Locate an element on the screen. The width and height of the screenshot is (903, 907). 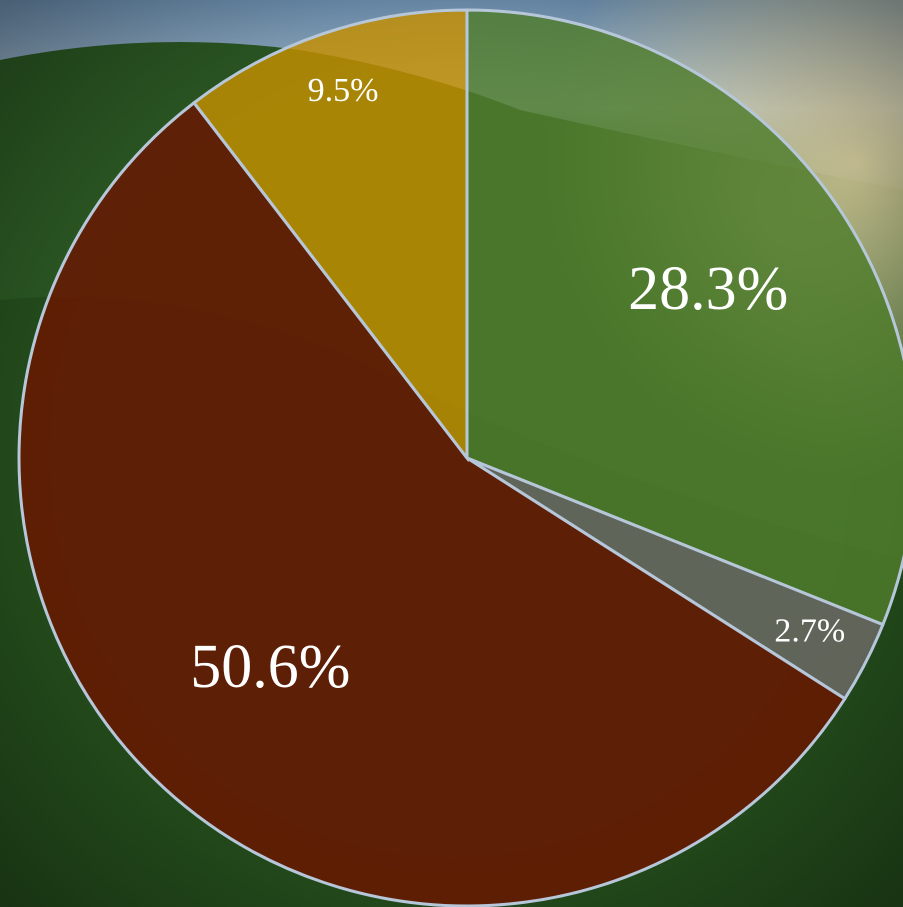
data-label: 28.3% is located at coordinates (708, 289).